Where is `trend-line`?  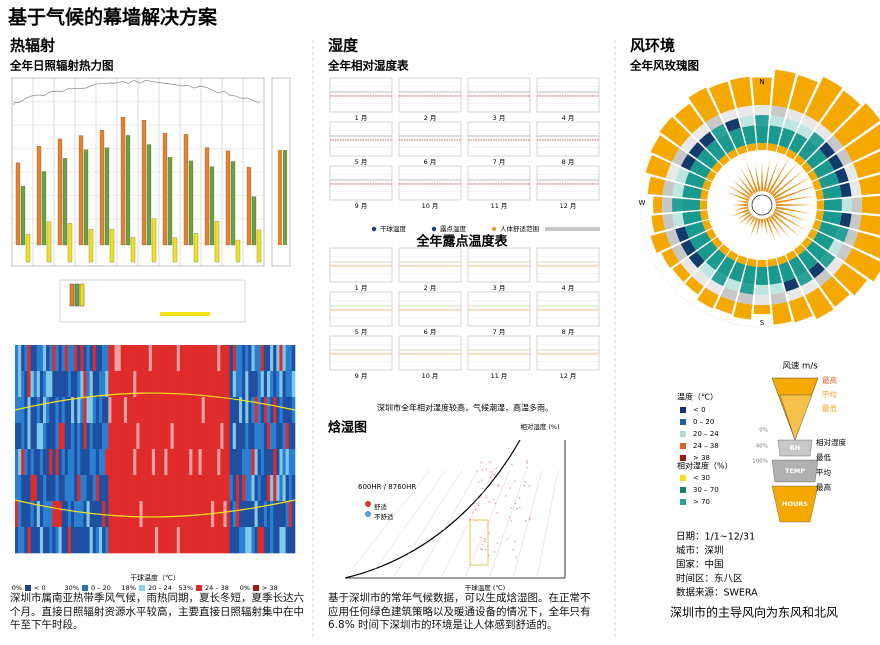 trend-line is located at coordinates (137, 92).